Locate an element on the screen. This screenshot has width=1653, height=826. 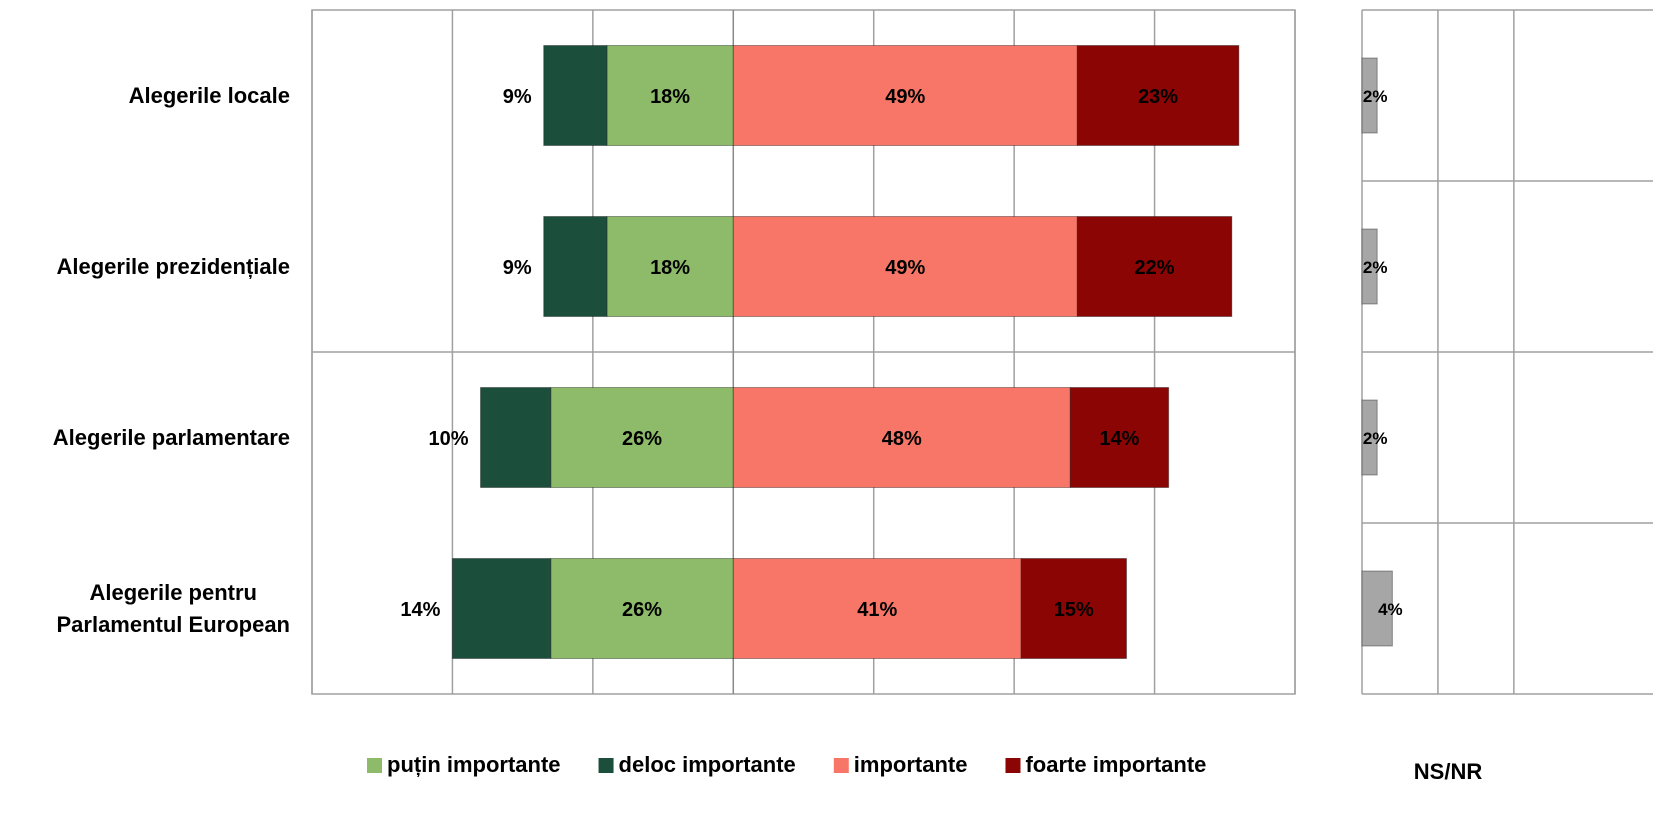
panel-title: NS/NR is located at coordinates (1448, 771).